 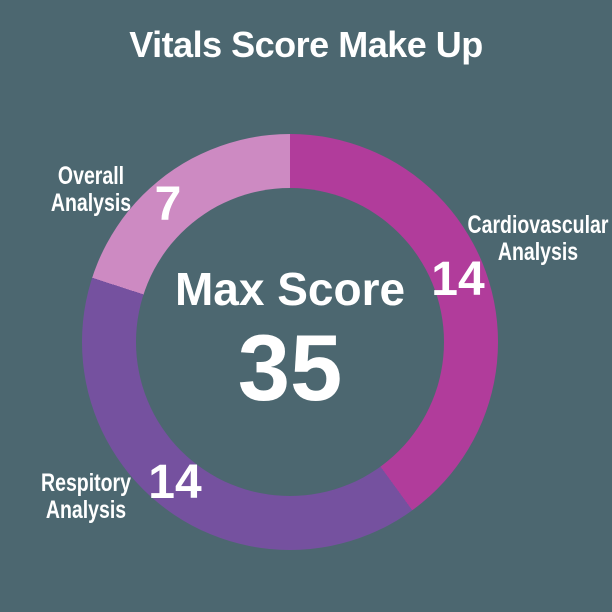 What do you see at coordinates (168, 204) in the screenshot?
I see `segment-value-overall: 7` at bounding box center [168, 204].